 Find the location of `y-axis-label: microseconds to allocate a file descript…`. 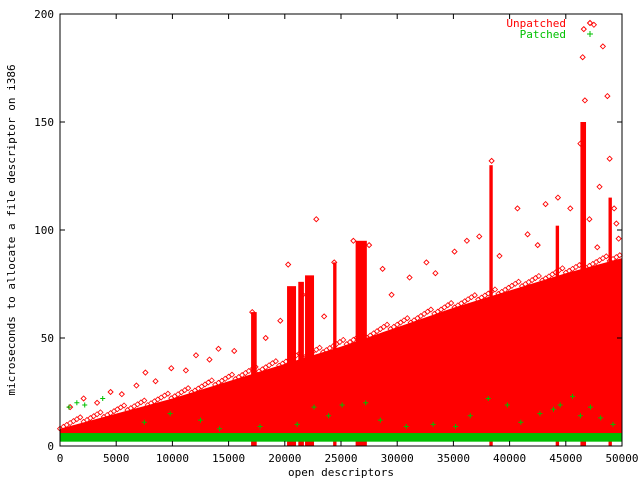

y-axis-label: microseconds to allocate a file descript… is located at coordinates (11, 229).